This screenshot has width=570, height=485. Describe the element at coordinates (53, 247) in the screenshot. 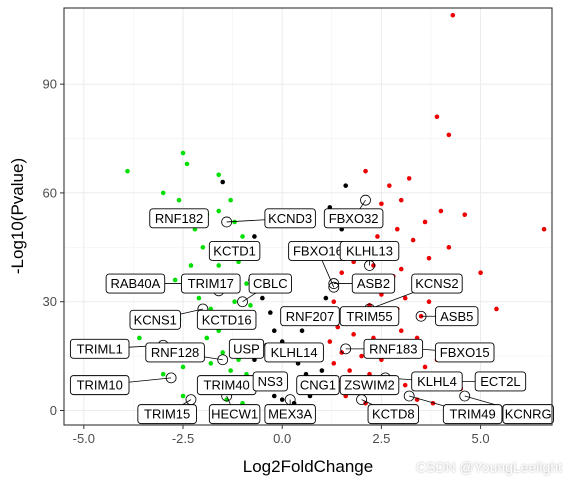

I see `y-axis: 0 30 60 90` at that location.